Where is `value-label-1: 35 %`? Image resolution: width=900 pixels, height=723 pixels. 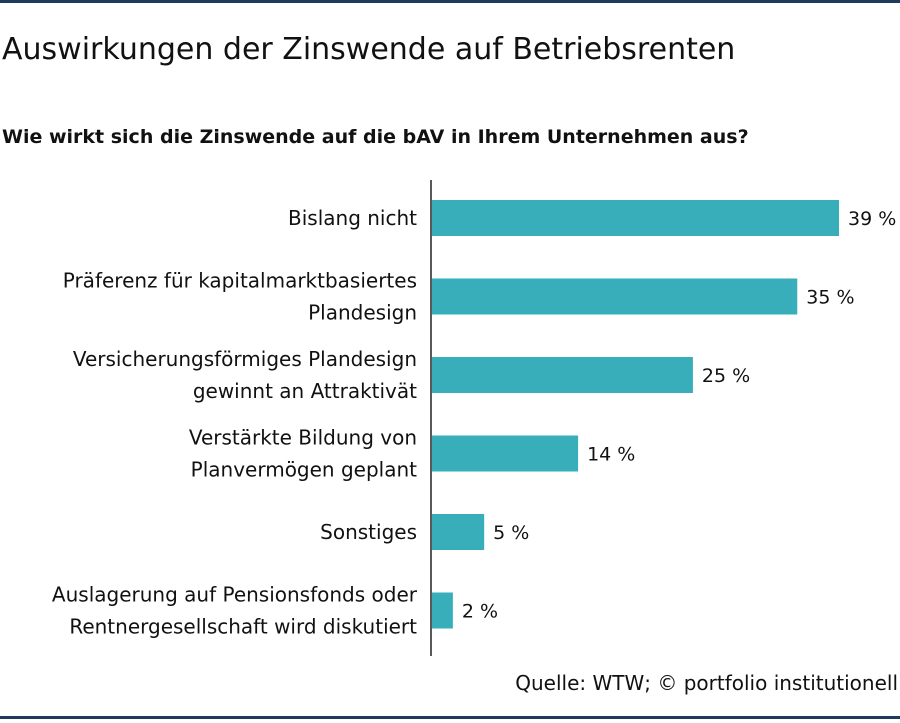 value-label-1: 35 % is located at coordinates (830, 298).